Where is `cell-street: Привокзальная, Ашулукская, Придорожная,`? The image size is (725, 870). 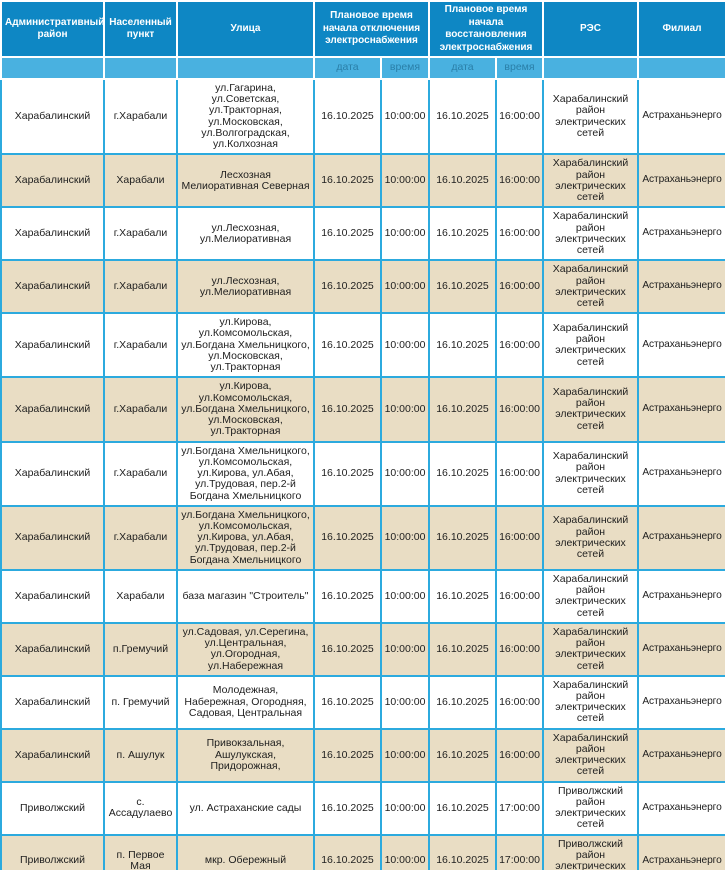
cell-street: Привокзальная, Ашулукская, Придорожная, is located at coordinates (245, 755).